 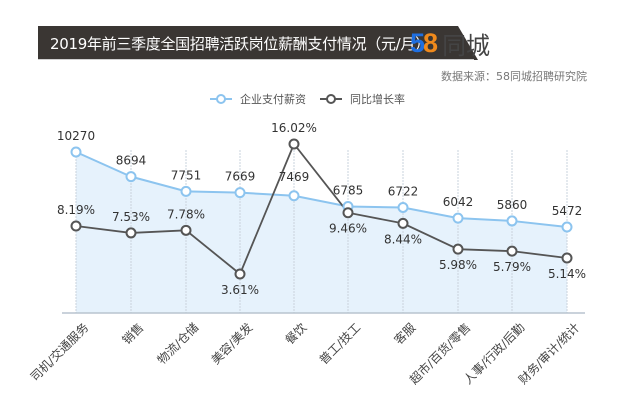 I want to click on legend-item-salary: 企业支付薪资, so click(x=258, y=99).